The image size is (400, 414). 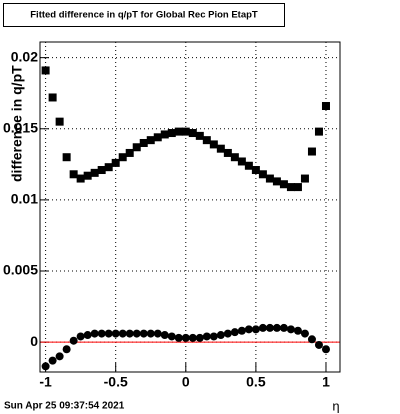 I want to click on y-tick-label: 0.01, so click(x=24, y=199).